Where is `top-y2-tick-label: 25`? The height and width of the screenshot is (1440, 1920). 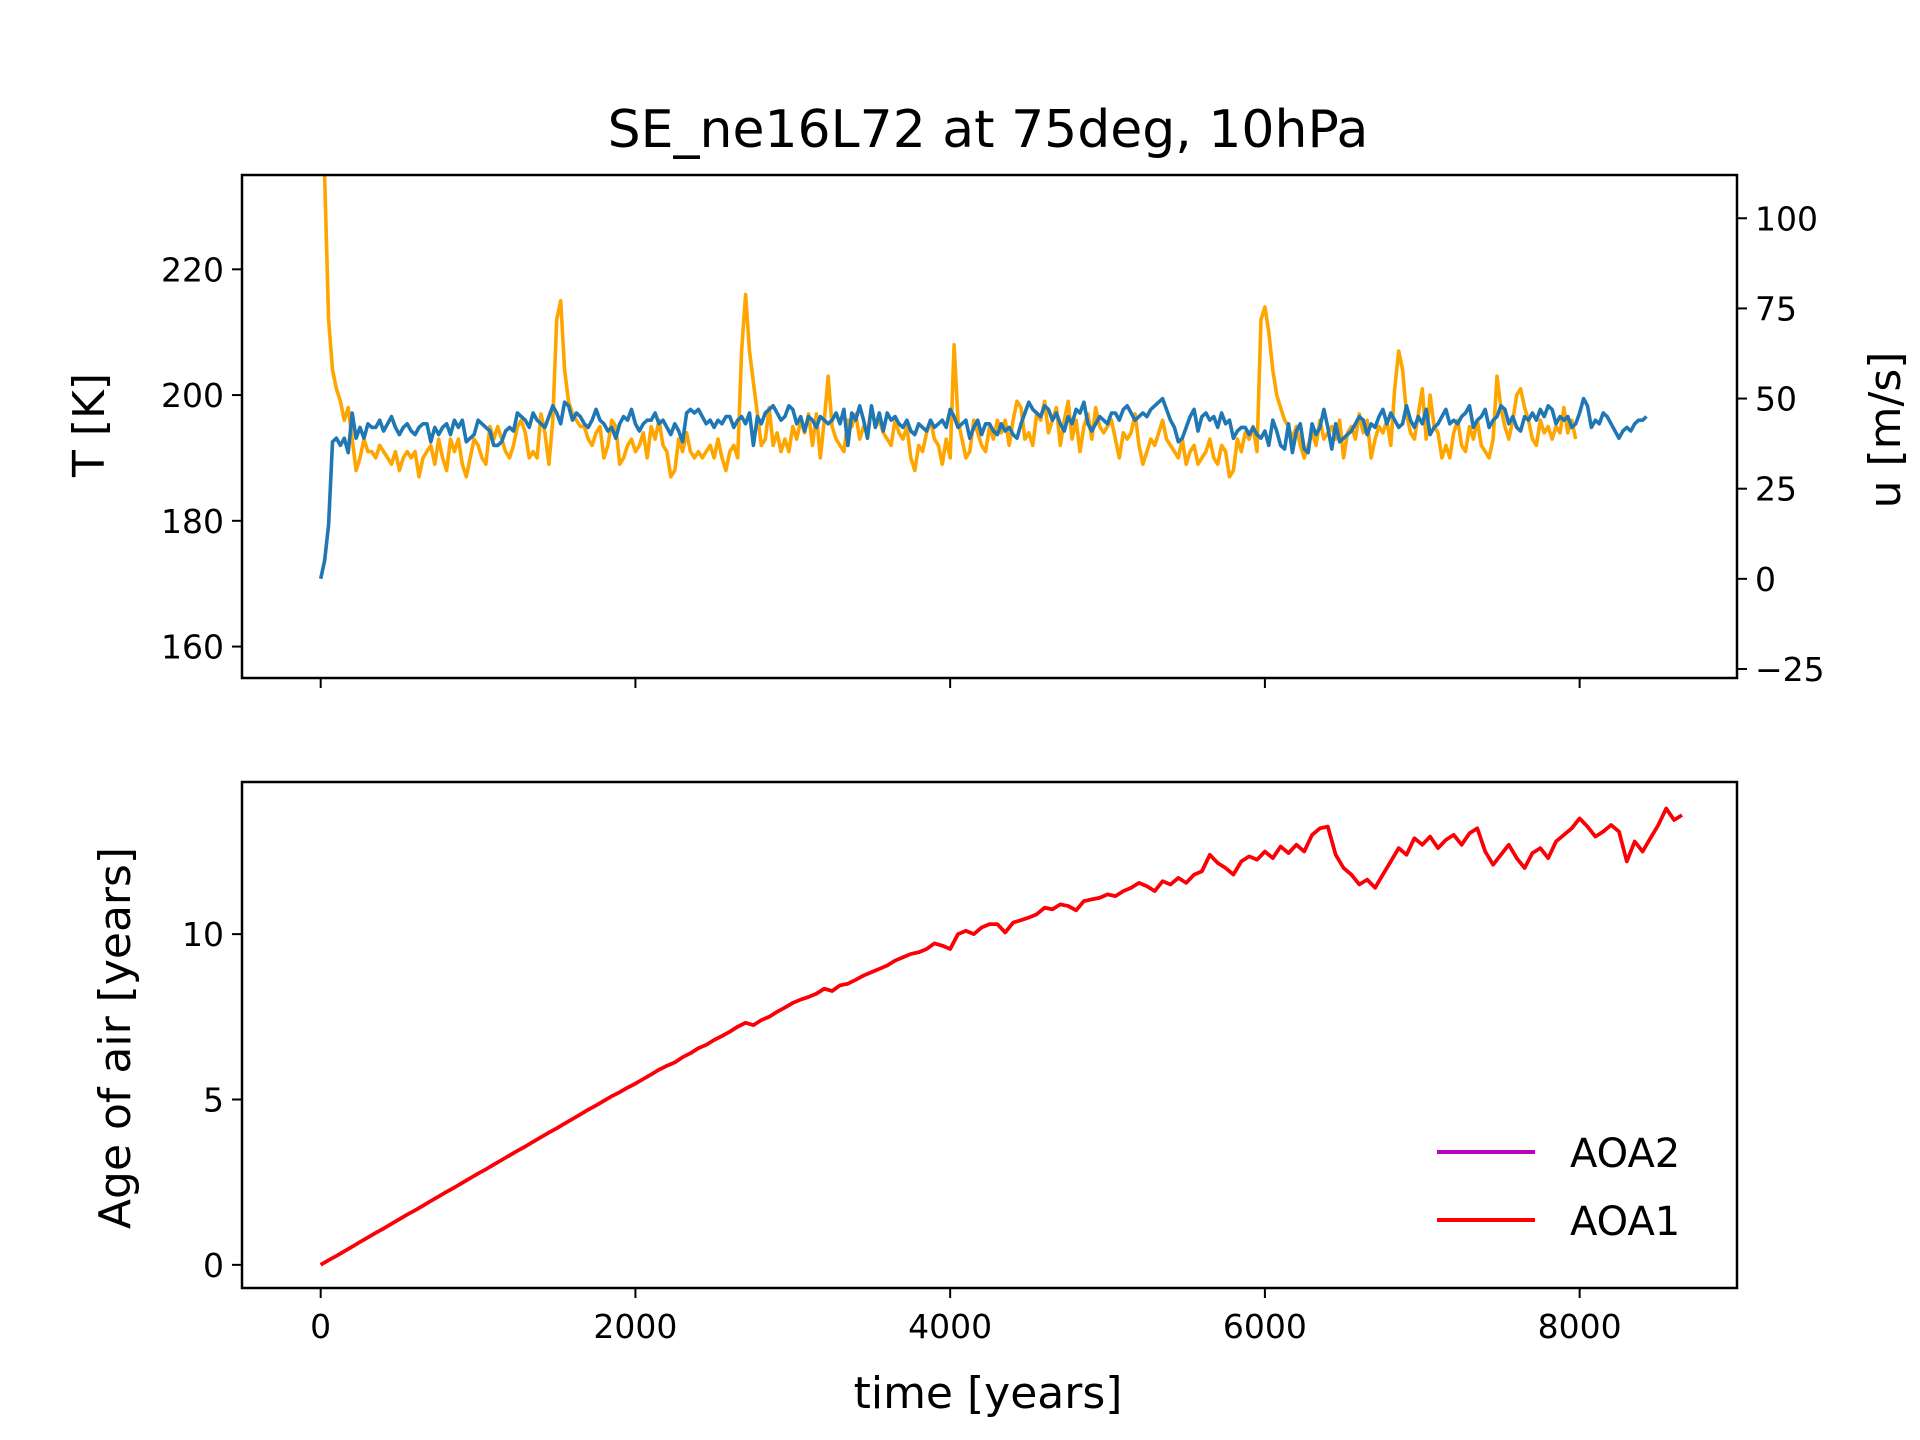
top-y2-tick-label: 25 is located at coordinates (1776, 489).